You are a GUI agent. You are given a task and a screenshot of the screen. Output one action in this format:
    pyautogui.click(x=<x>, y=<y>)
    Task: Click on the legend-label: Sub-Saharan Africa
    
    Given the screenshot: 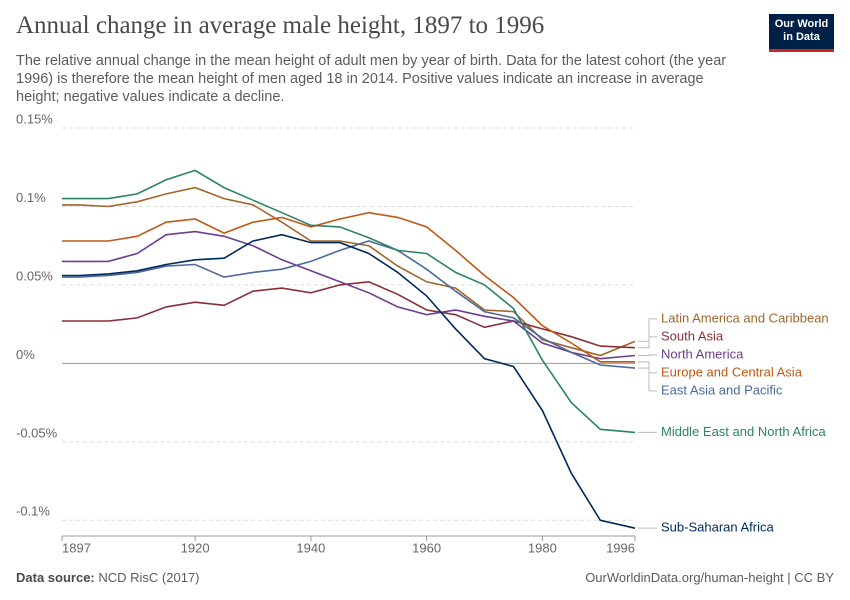 What is the action you would take?
    pyautogui.click(x=718, y=527)
    